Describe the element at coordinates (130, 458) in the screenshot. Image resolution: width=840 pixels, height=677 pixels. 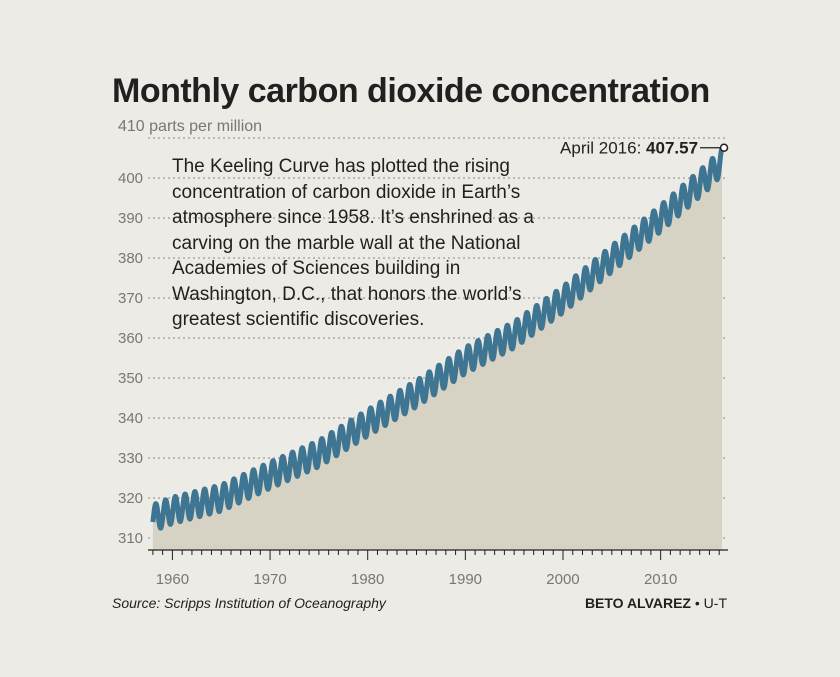
I see `y-tick-label: 330` at that location.